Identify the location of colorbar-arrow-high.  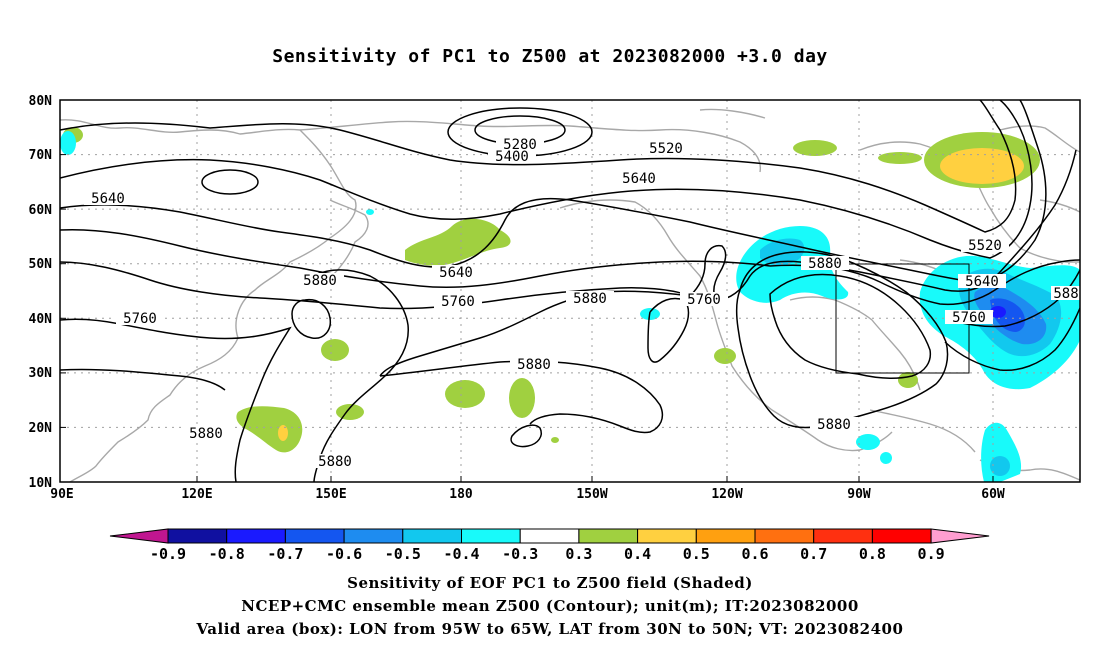
(960, 536).